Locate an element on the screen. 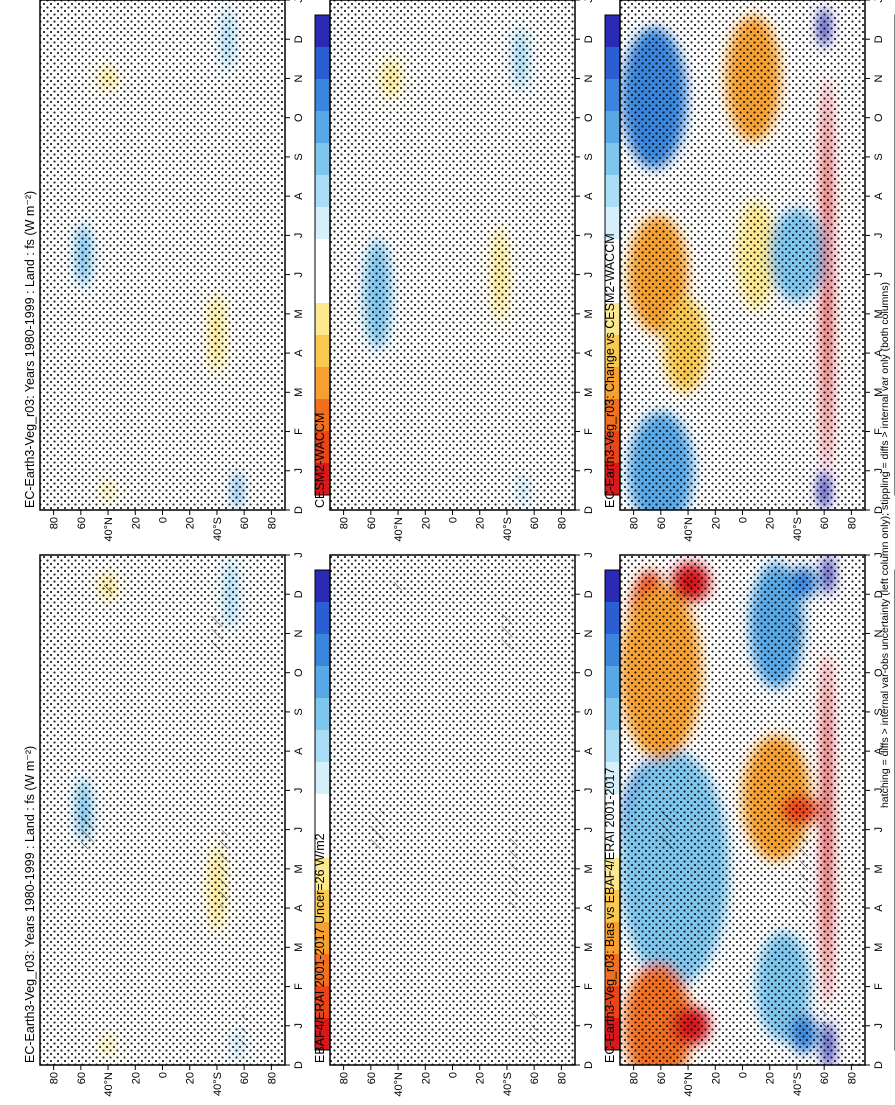 The width and height of the screenshot is (895, 1105). x-tick-label: N is located at coordinates (589, 633).